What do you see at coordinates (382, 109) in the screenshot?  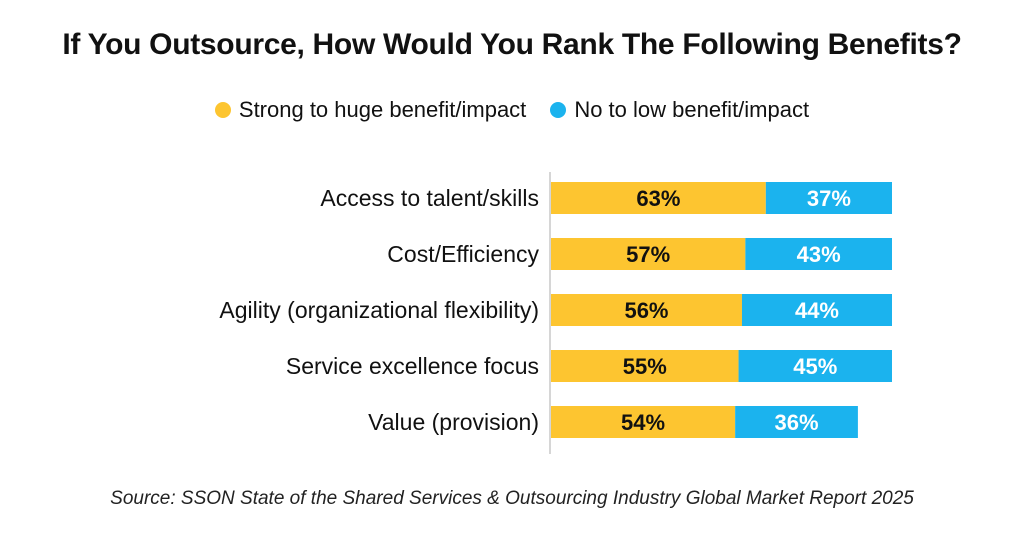 I see `legend-label-strong: Strong to huge benefit/impact` at bounding box center [382, 109].